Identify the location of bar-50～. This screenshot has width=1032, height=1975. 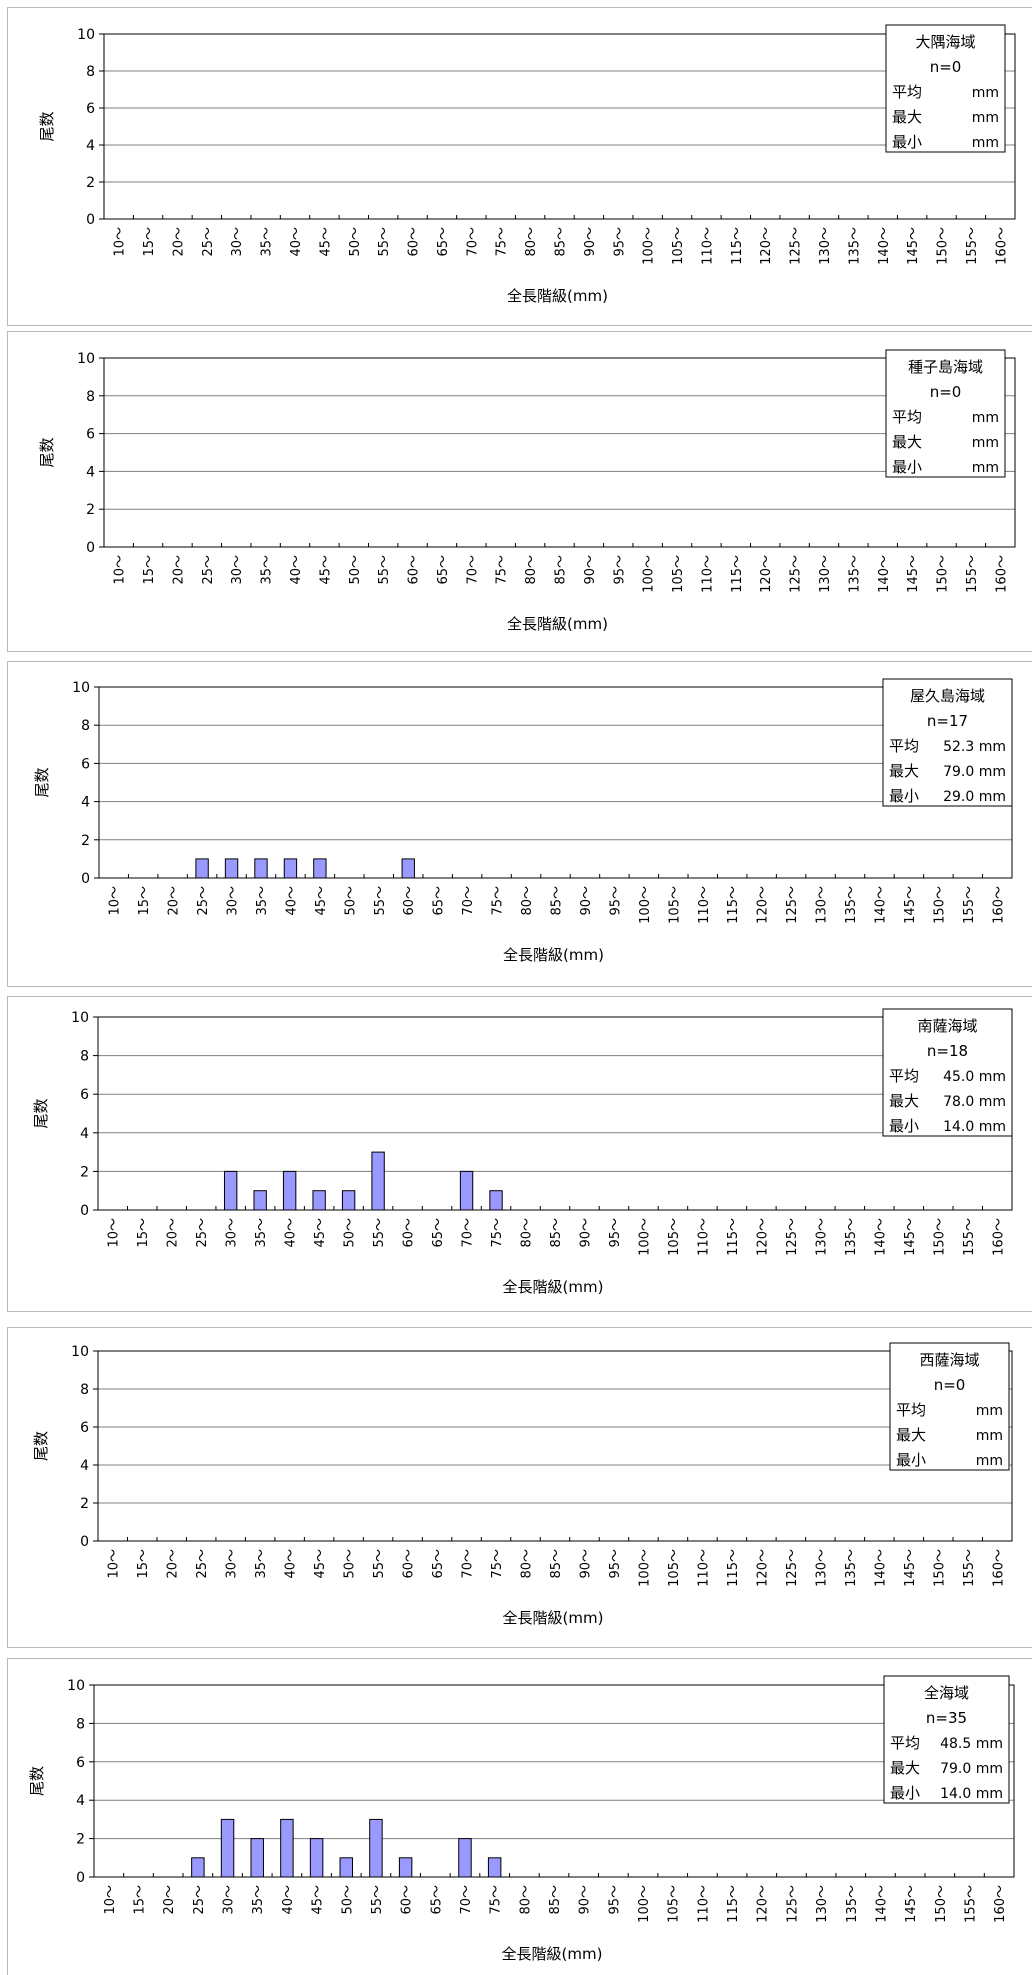
(348, 1200).